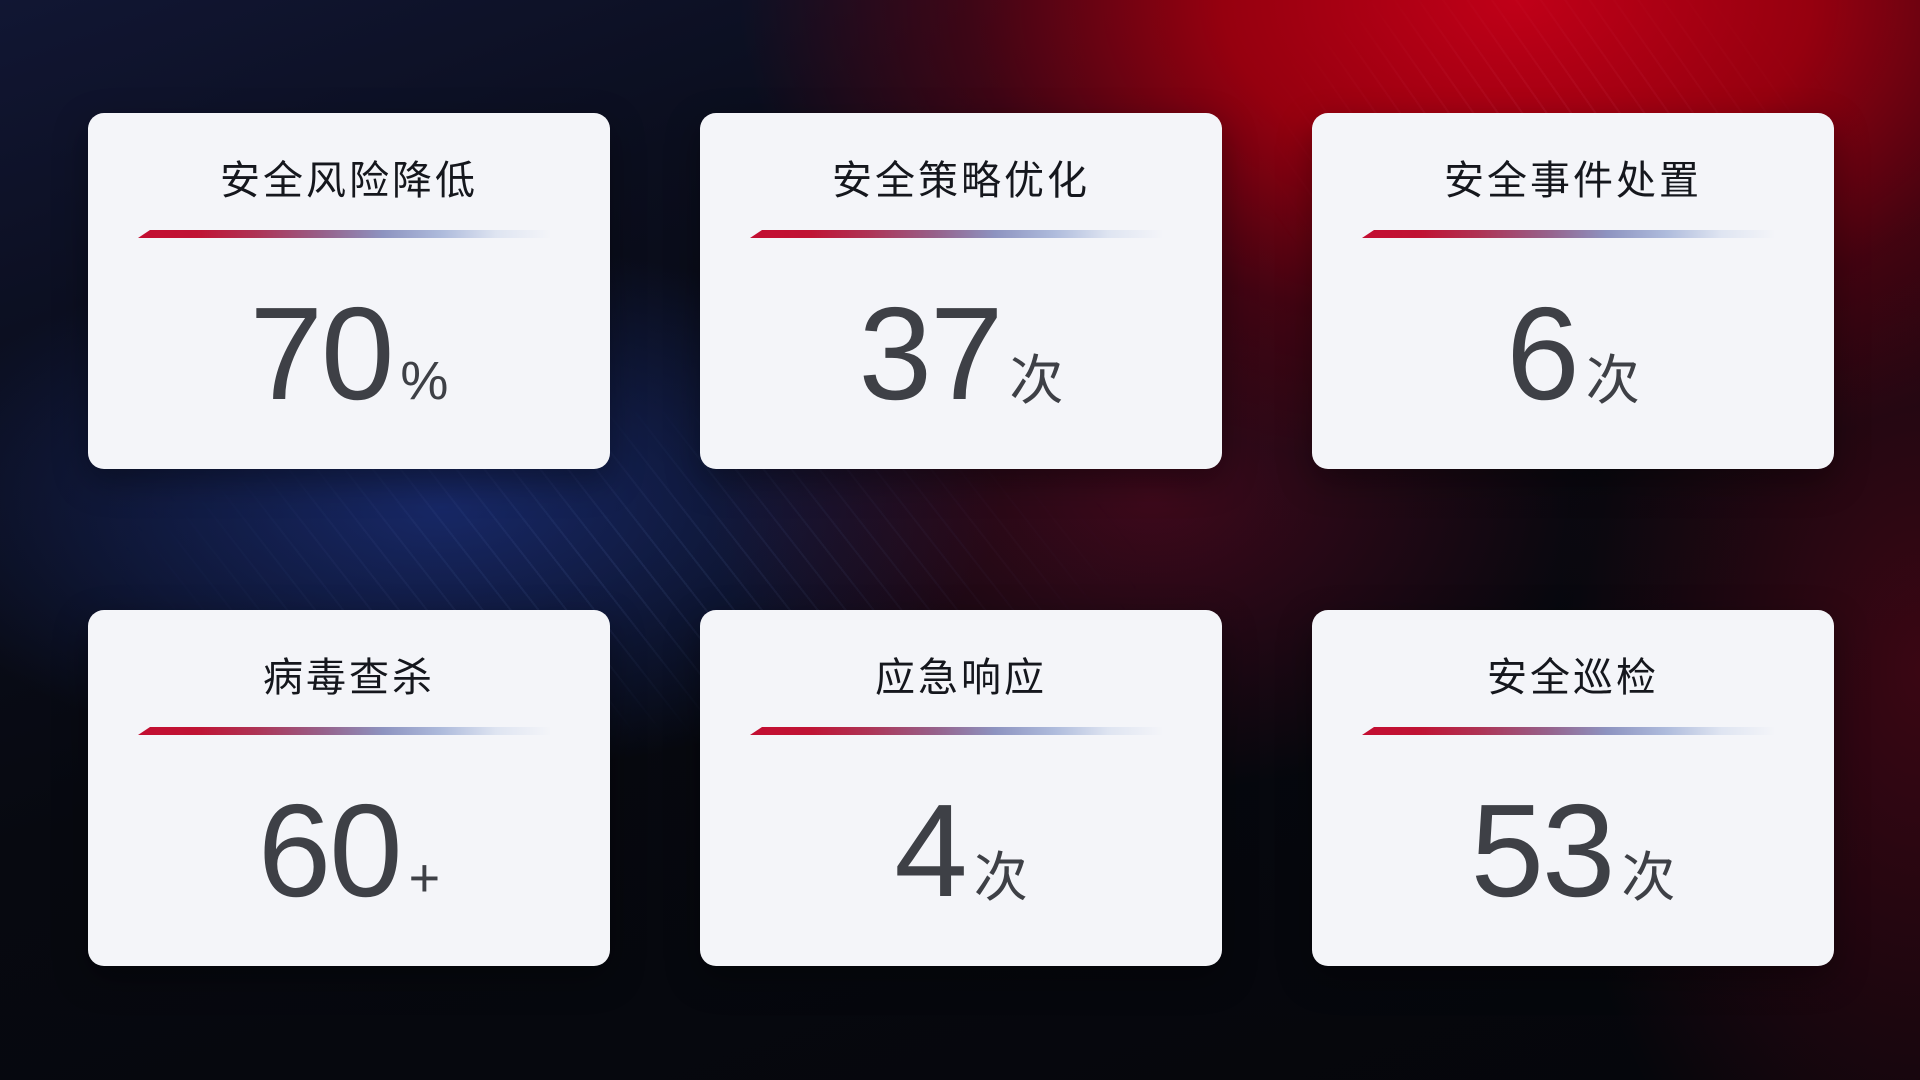 The height and width of the screenshot is (1080, 1920). I want to click on card-title: 安全事件处置, so click(1573, 181).